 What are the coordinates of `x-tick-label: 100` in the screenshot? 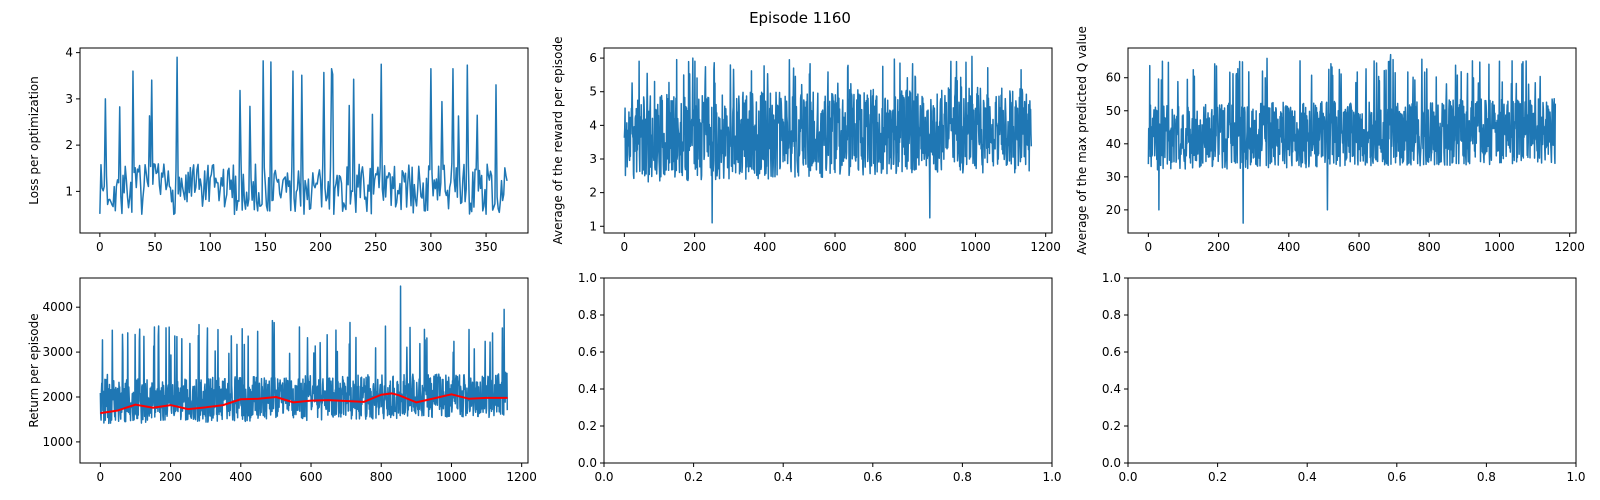 It's located at (210, 247).